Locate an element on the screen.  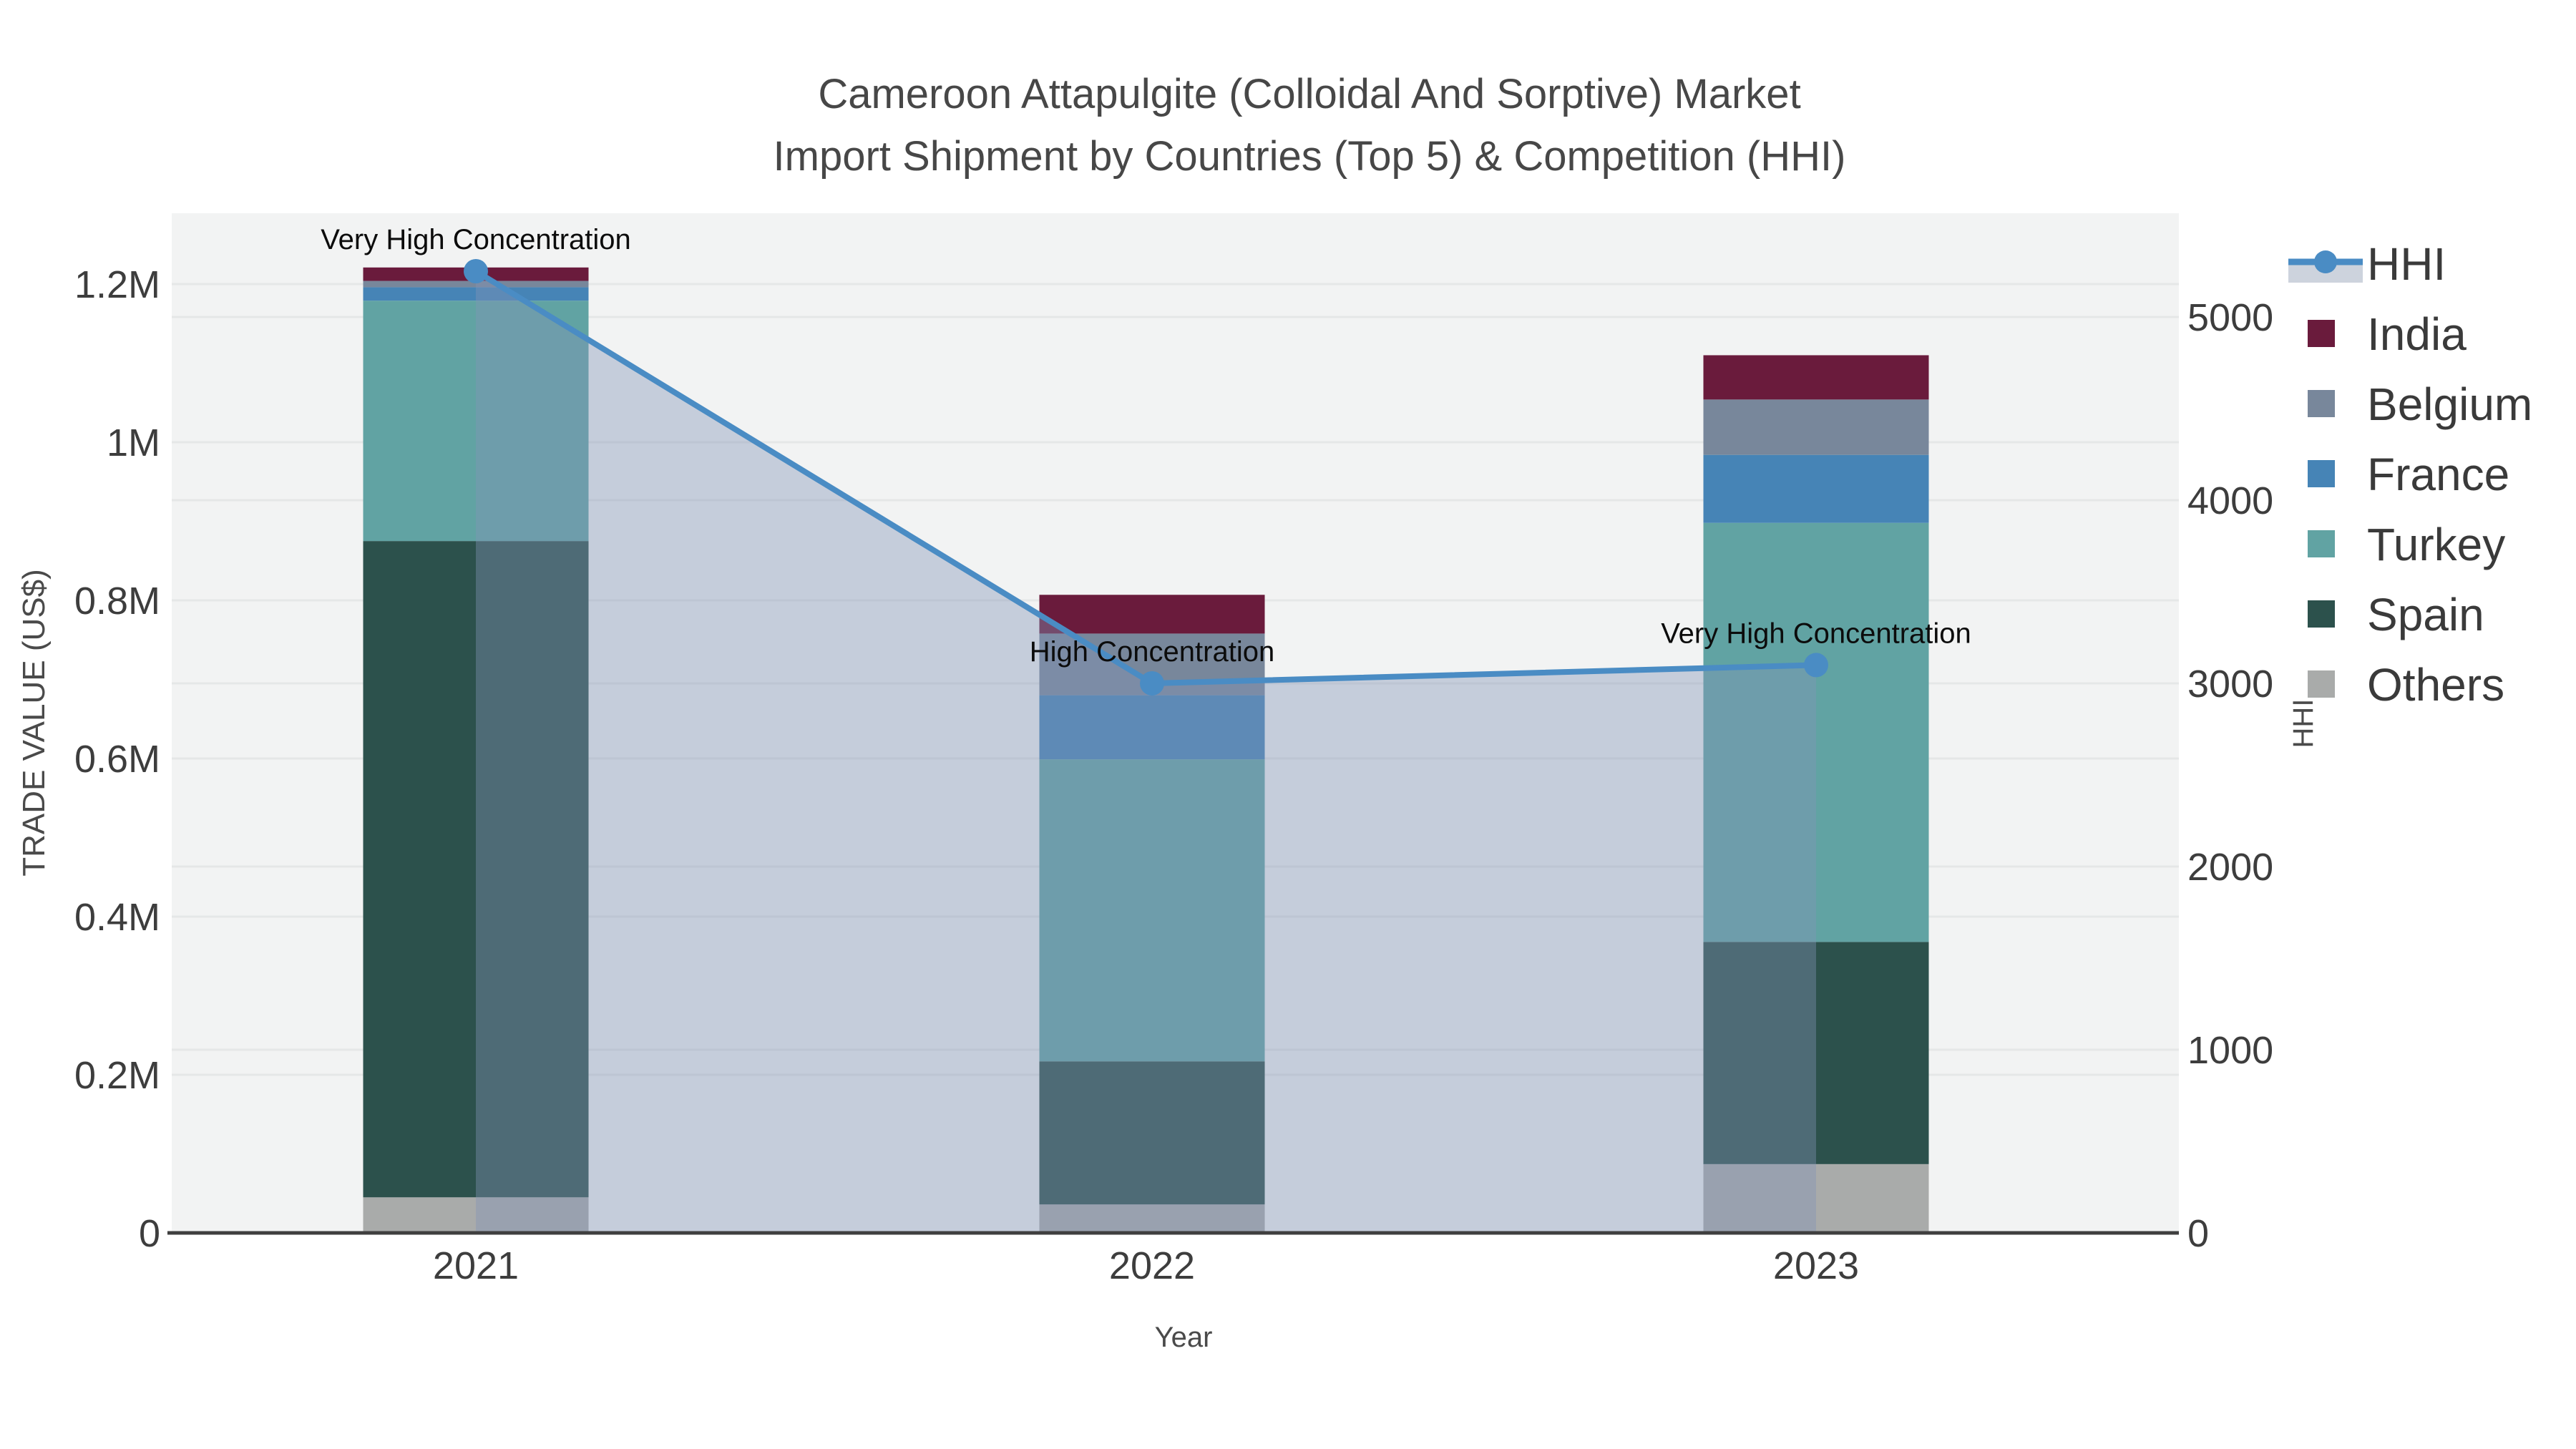
bar-segment-france-2022 is located at coordinates (1152, 727).